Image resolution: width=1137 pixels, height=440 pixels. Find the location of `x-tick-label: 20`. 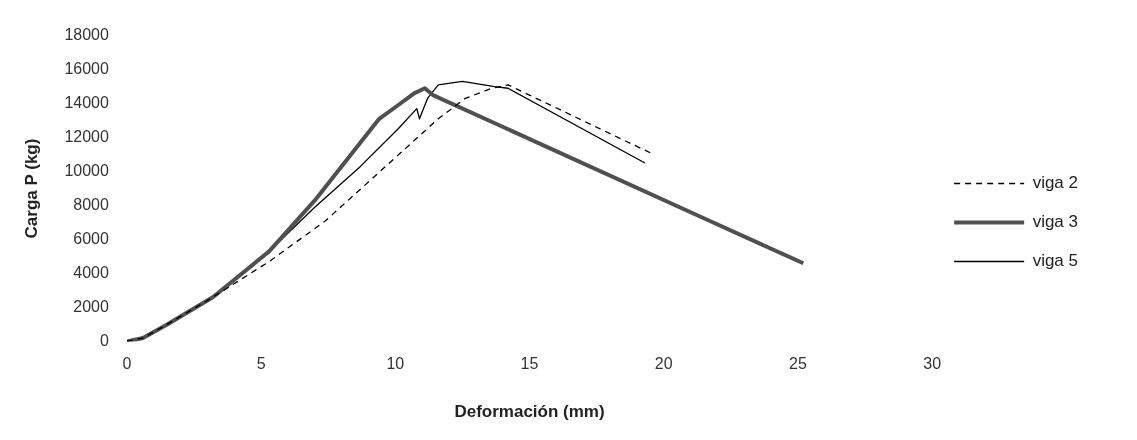

x-tick-label: 20 is located at coordinates (663, 364).